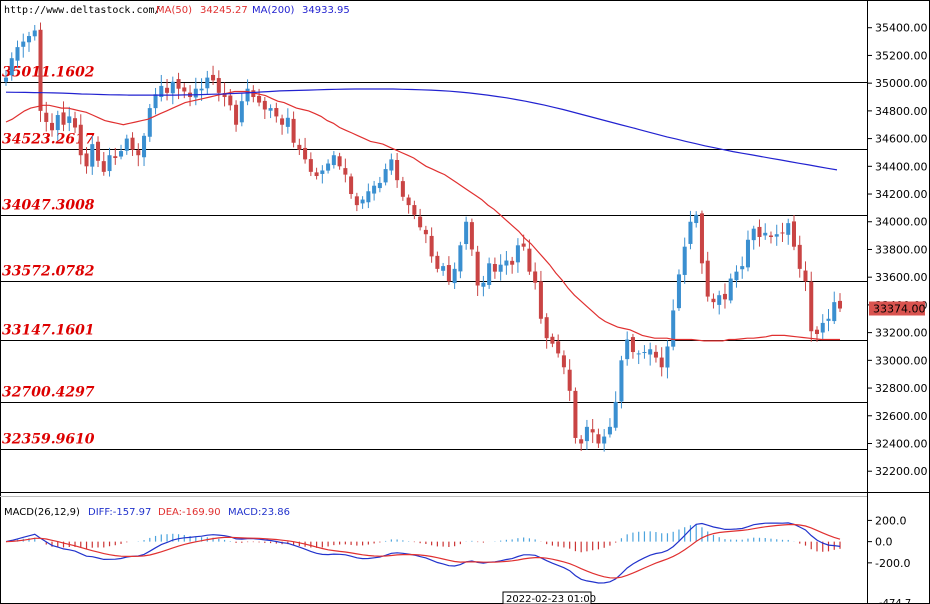 Image resolution: width=930 pixels, height=604 pixels. I want to click on ma50-value: 34245.27, so click(224, 10).